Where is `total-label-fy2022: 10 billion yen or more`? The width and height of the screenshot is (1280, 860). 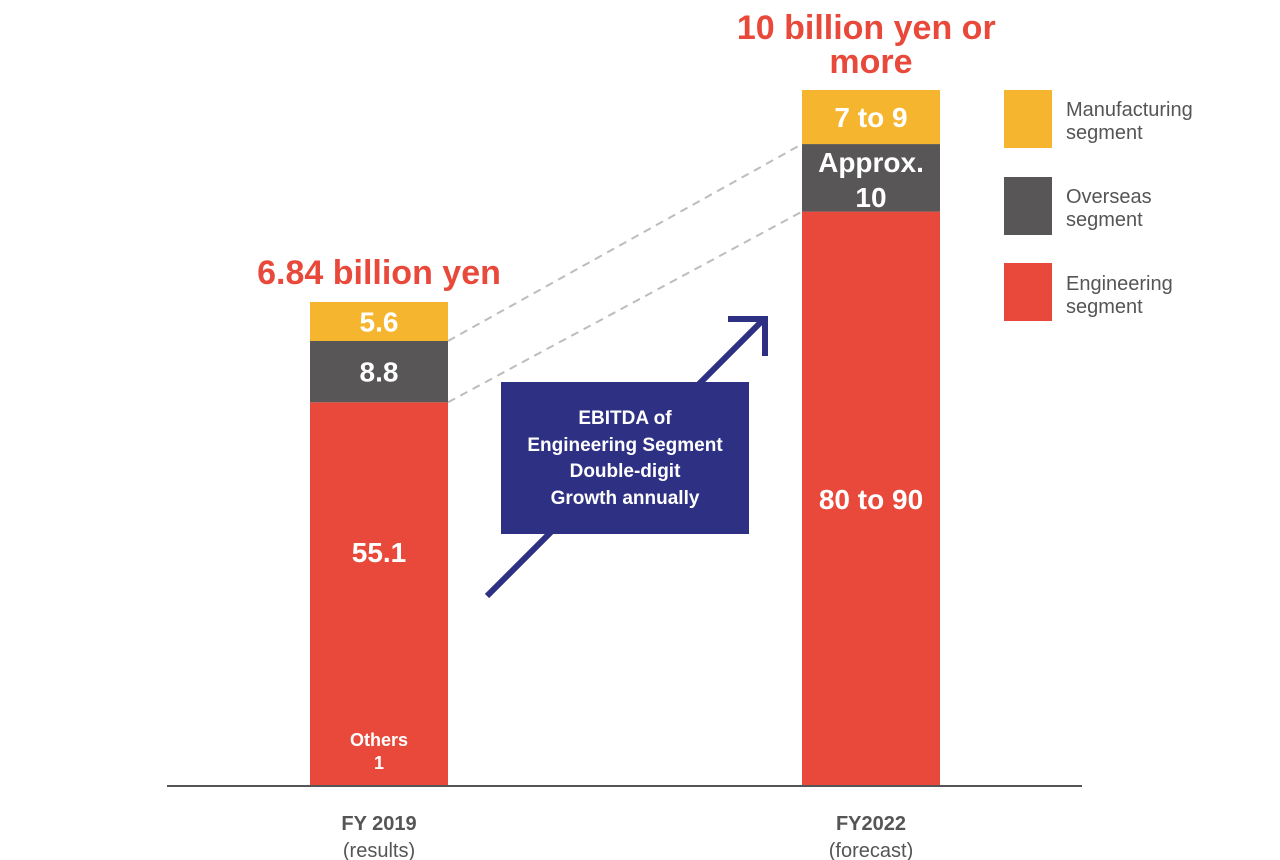
total-label-fy2022: 10 billion yen or more is located at coordinates (871, 45).